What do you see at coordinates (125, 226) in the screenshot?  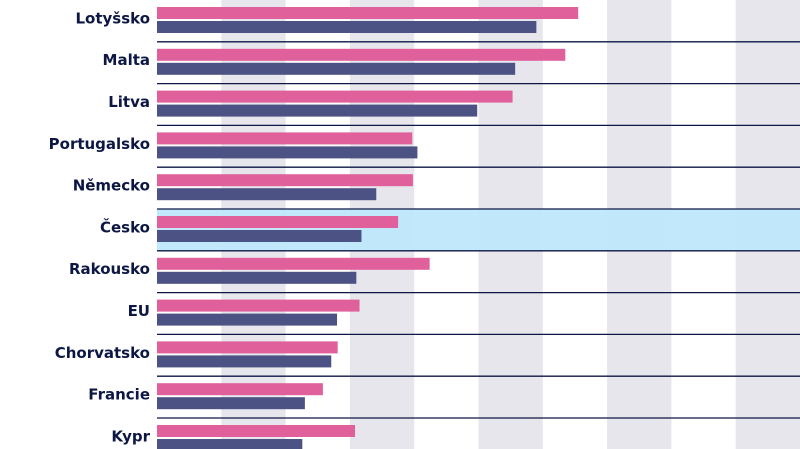 I see `category-label: Česko` at bounding box center [125, 226].